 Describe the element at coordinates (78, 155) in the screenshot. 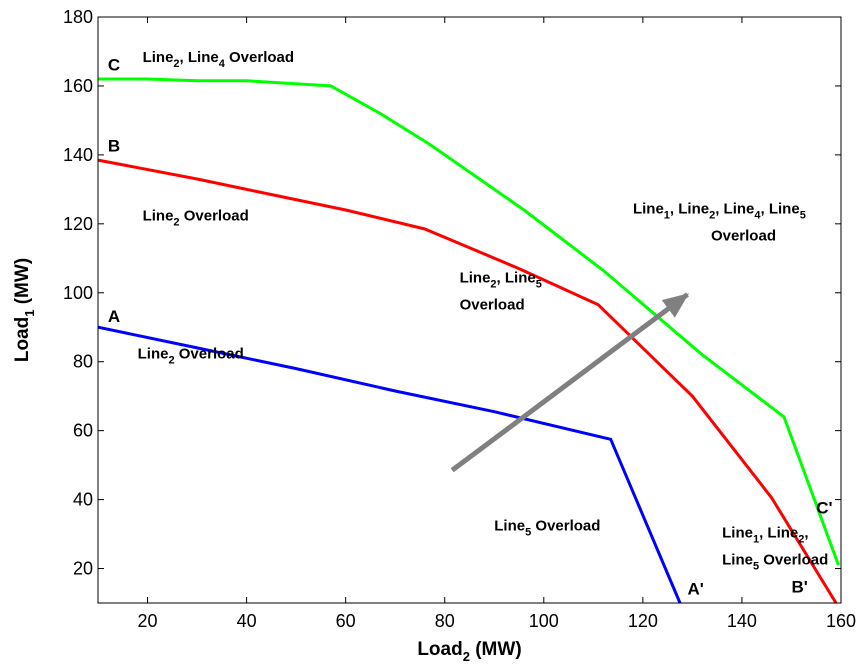

I see `y-tick-label: 140` at that location.